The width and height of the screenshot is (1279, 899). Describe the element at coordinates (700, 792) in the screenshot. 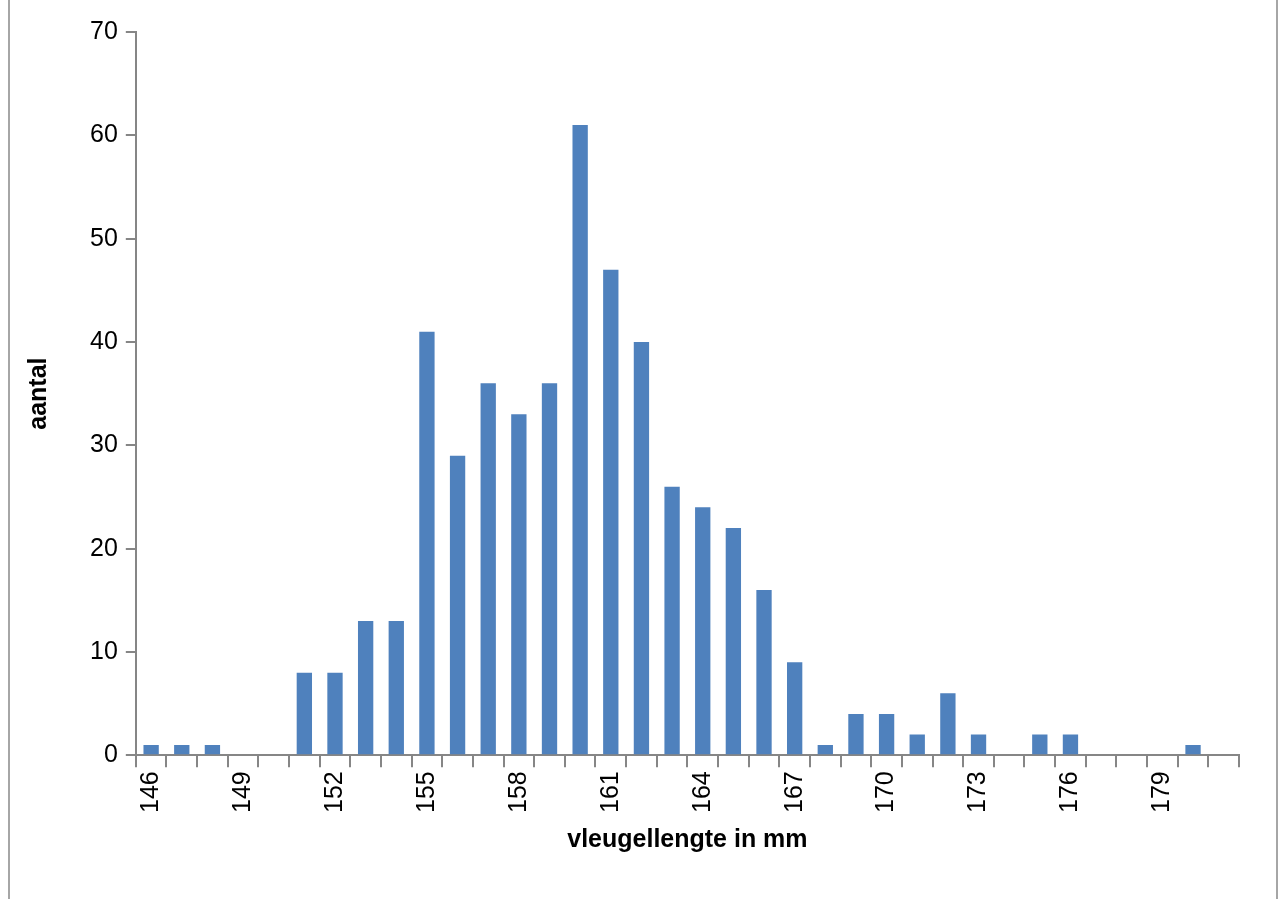

I see `x-tick-label: 164` at that location.